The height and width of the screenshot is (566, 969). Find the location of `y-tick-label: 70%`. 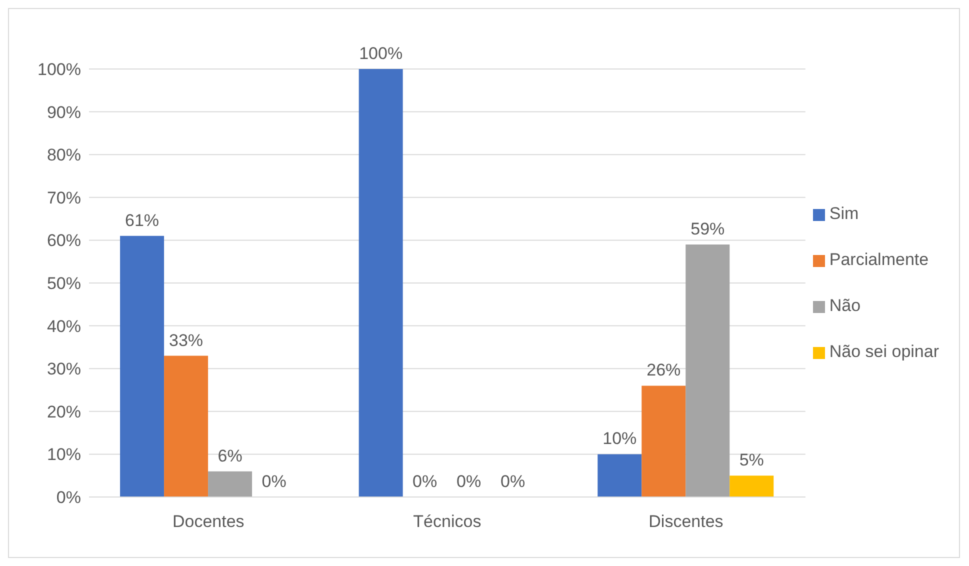

y-tick-label: 70% is located at coordinates (63, 198).